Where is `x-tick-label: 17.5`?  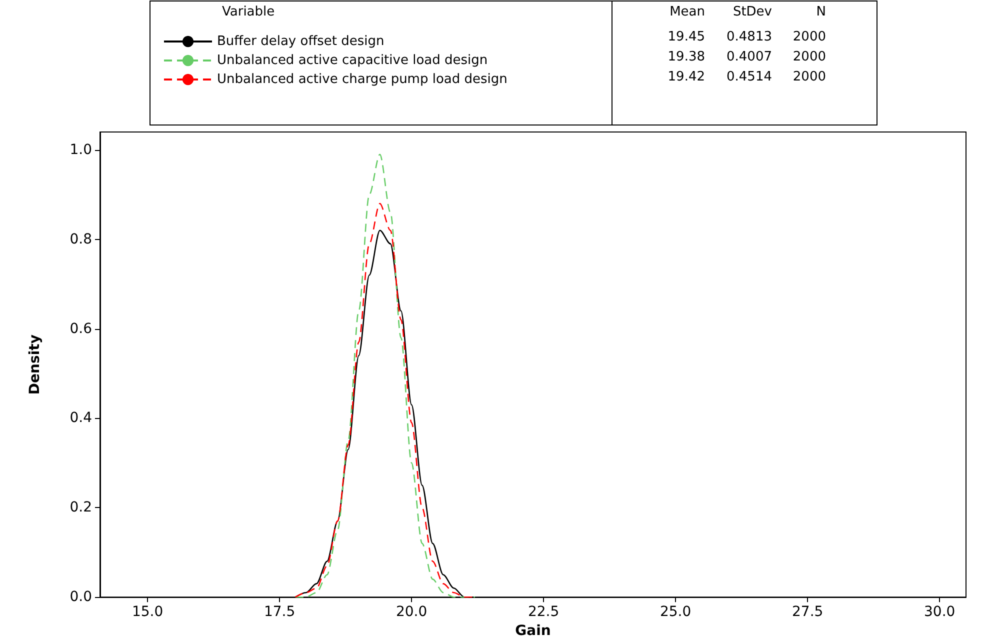
x-tick-label: 17.5 is located at coordinates (280, 612).